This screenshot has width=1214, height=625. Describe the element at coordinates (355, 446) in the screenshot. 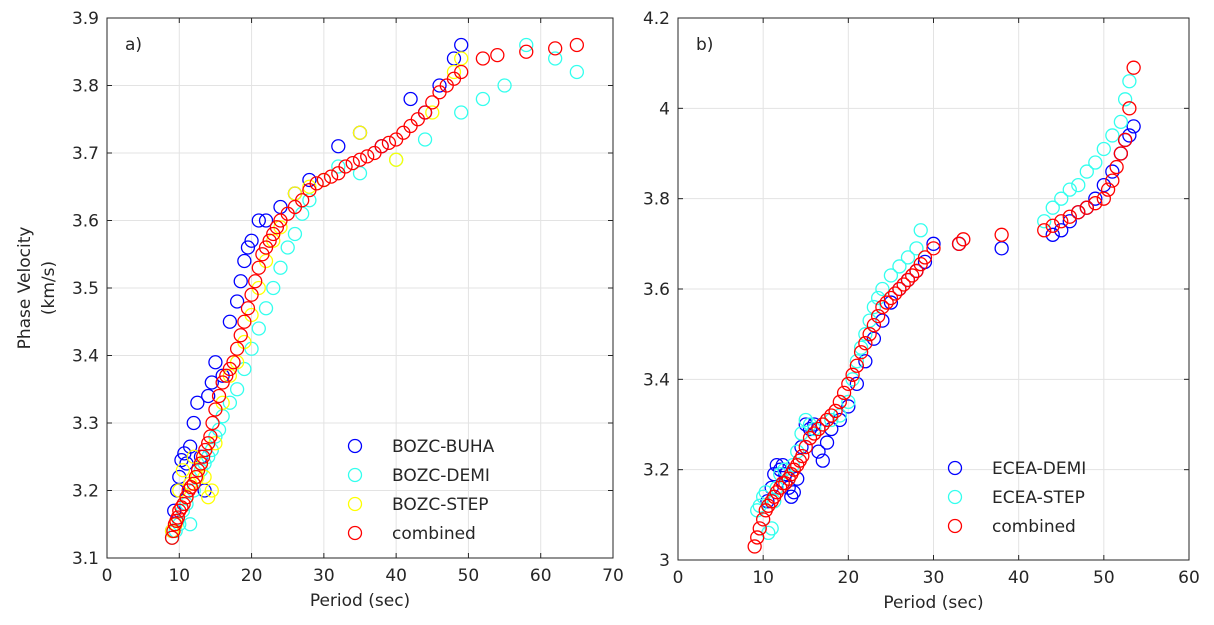

I see `panel-a-legend-marker` at that location.